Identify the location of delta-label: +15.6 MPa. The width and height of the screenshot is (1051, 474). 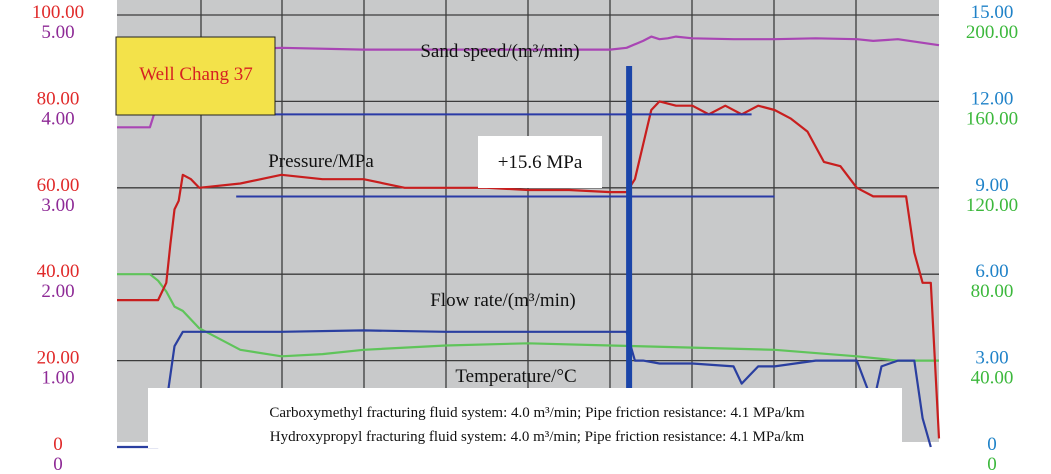
(540, 162).